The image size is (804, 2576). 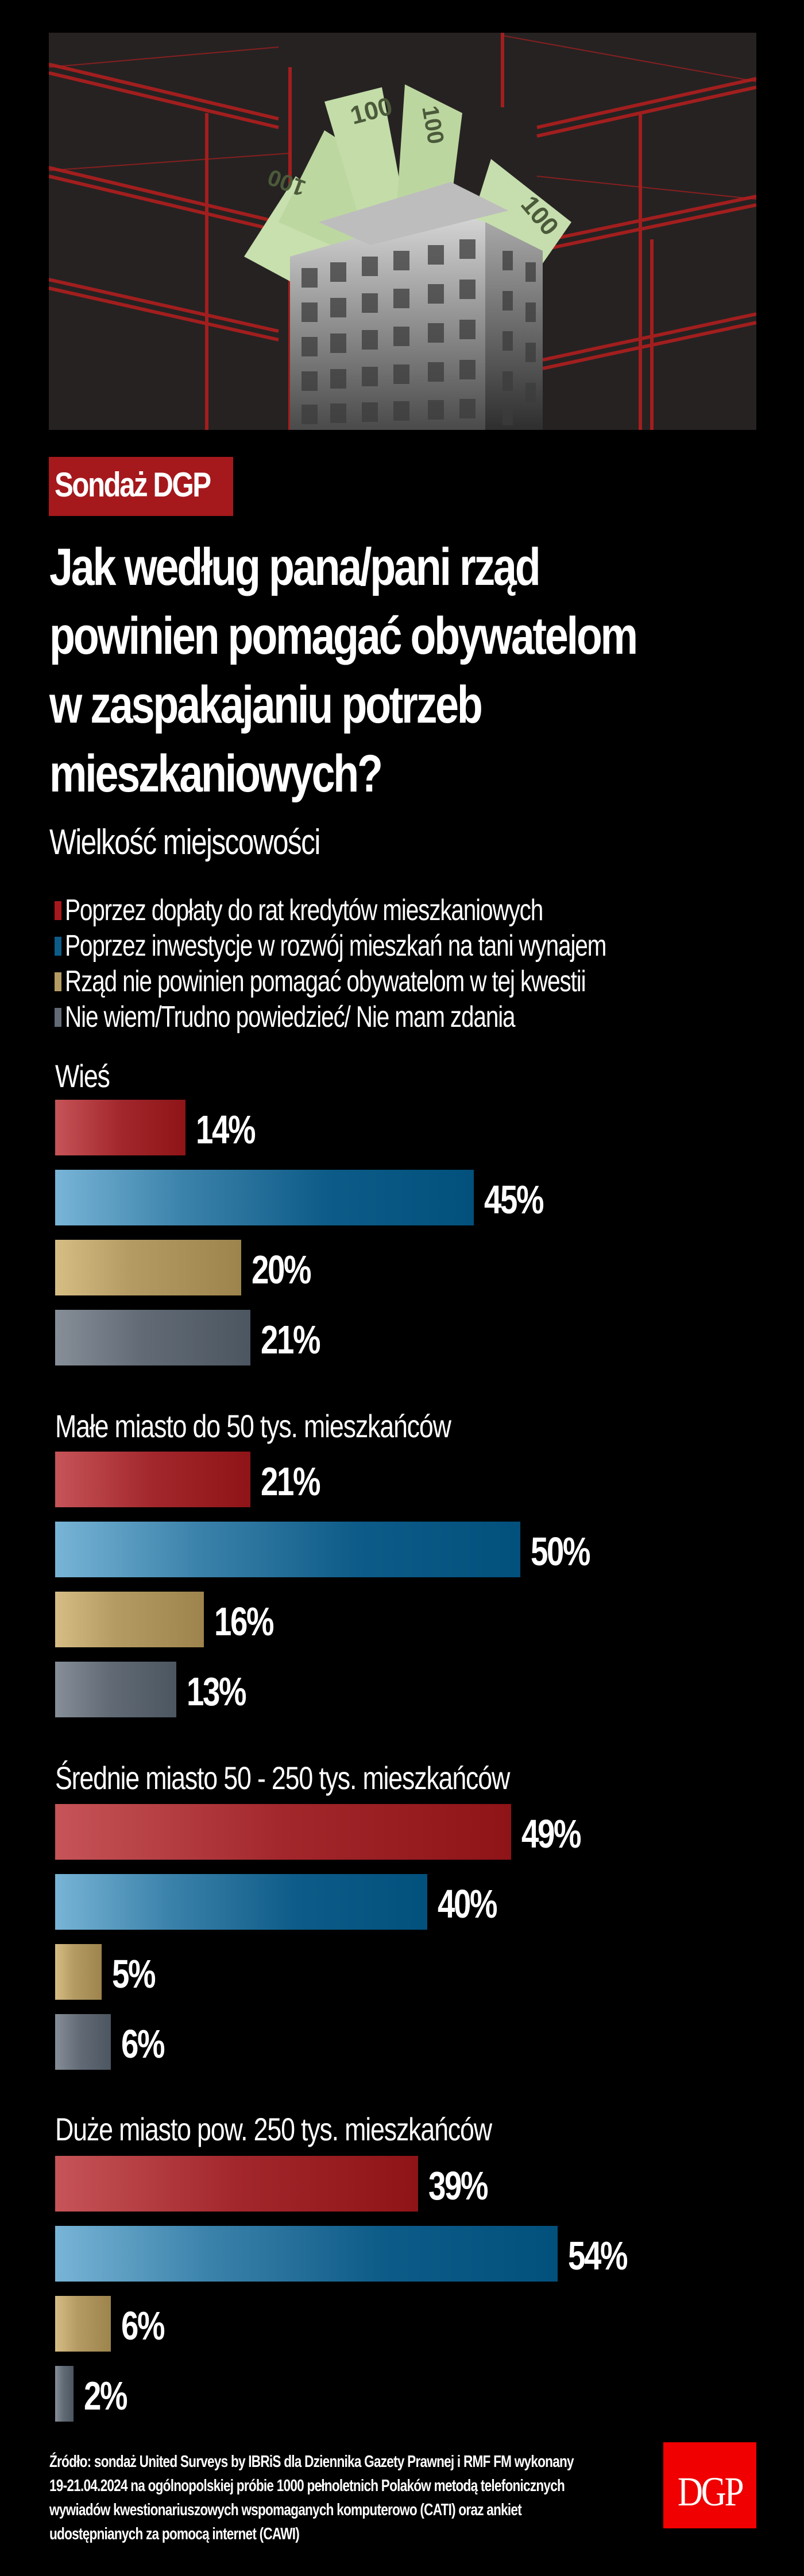 What do you see at coordinates (710, 2492) in the screenshot?
I see `dgp-logo-text: DGP` at bounding box center [710, 2492].